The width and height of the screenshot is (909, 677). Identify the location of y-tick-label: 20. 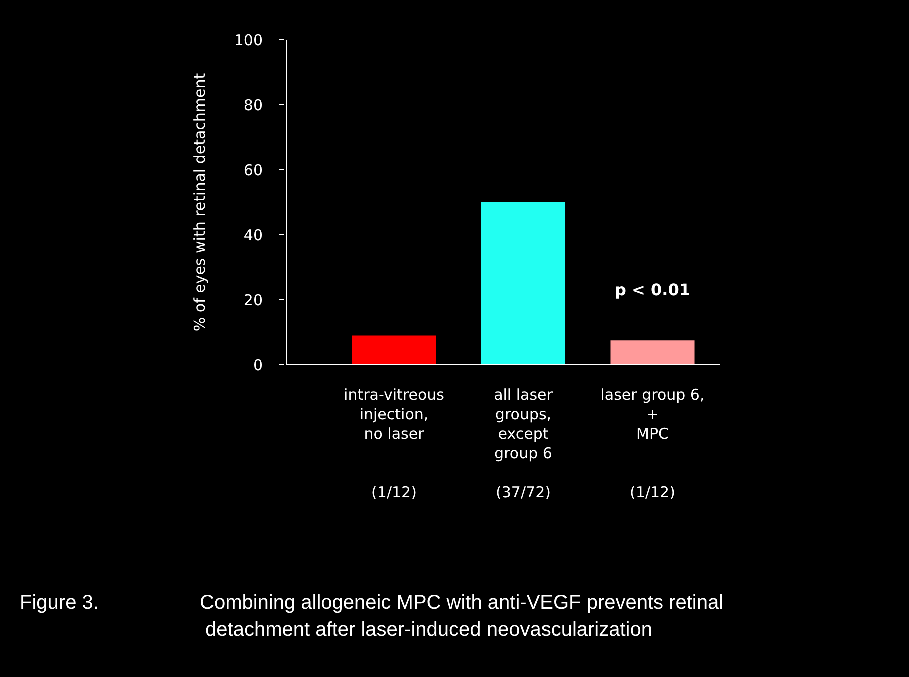
(253, 300).